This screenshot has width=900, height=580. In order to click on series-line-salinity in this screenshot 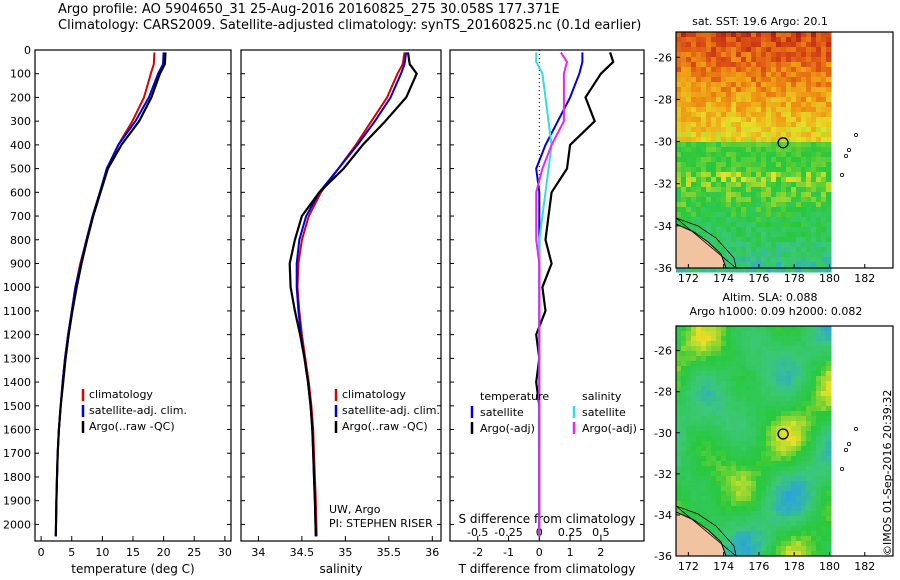, I will do `click(353, 294)`.